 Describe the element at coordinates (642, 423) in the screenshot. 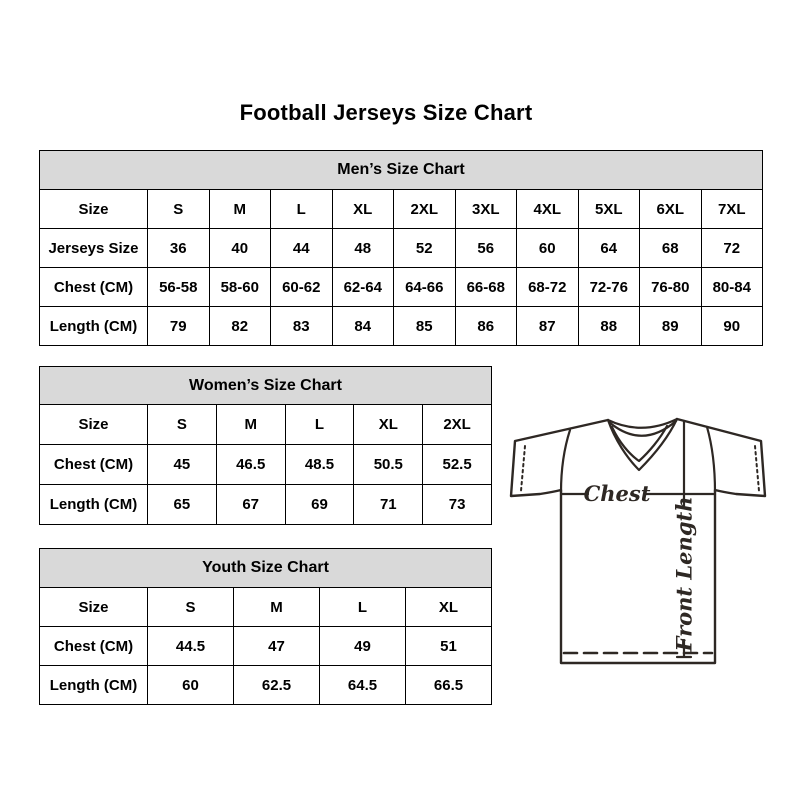

I see `collar-back-arc-icon` at that location.